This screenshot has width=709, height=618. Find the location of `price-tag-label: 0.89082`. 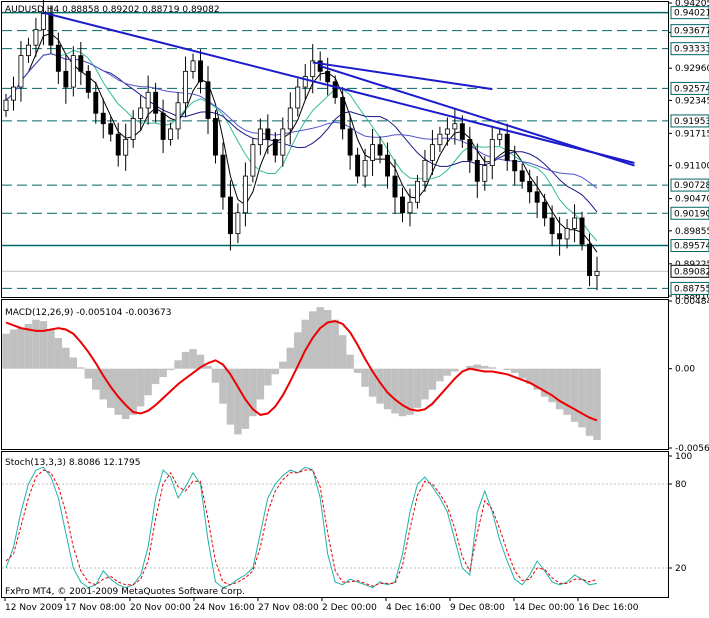

price-tag-label: 0.89082 is located at coordinates (691, 272).